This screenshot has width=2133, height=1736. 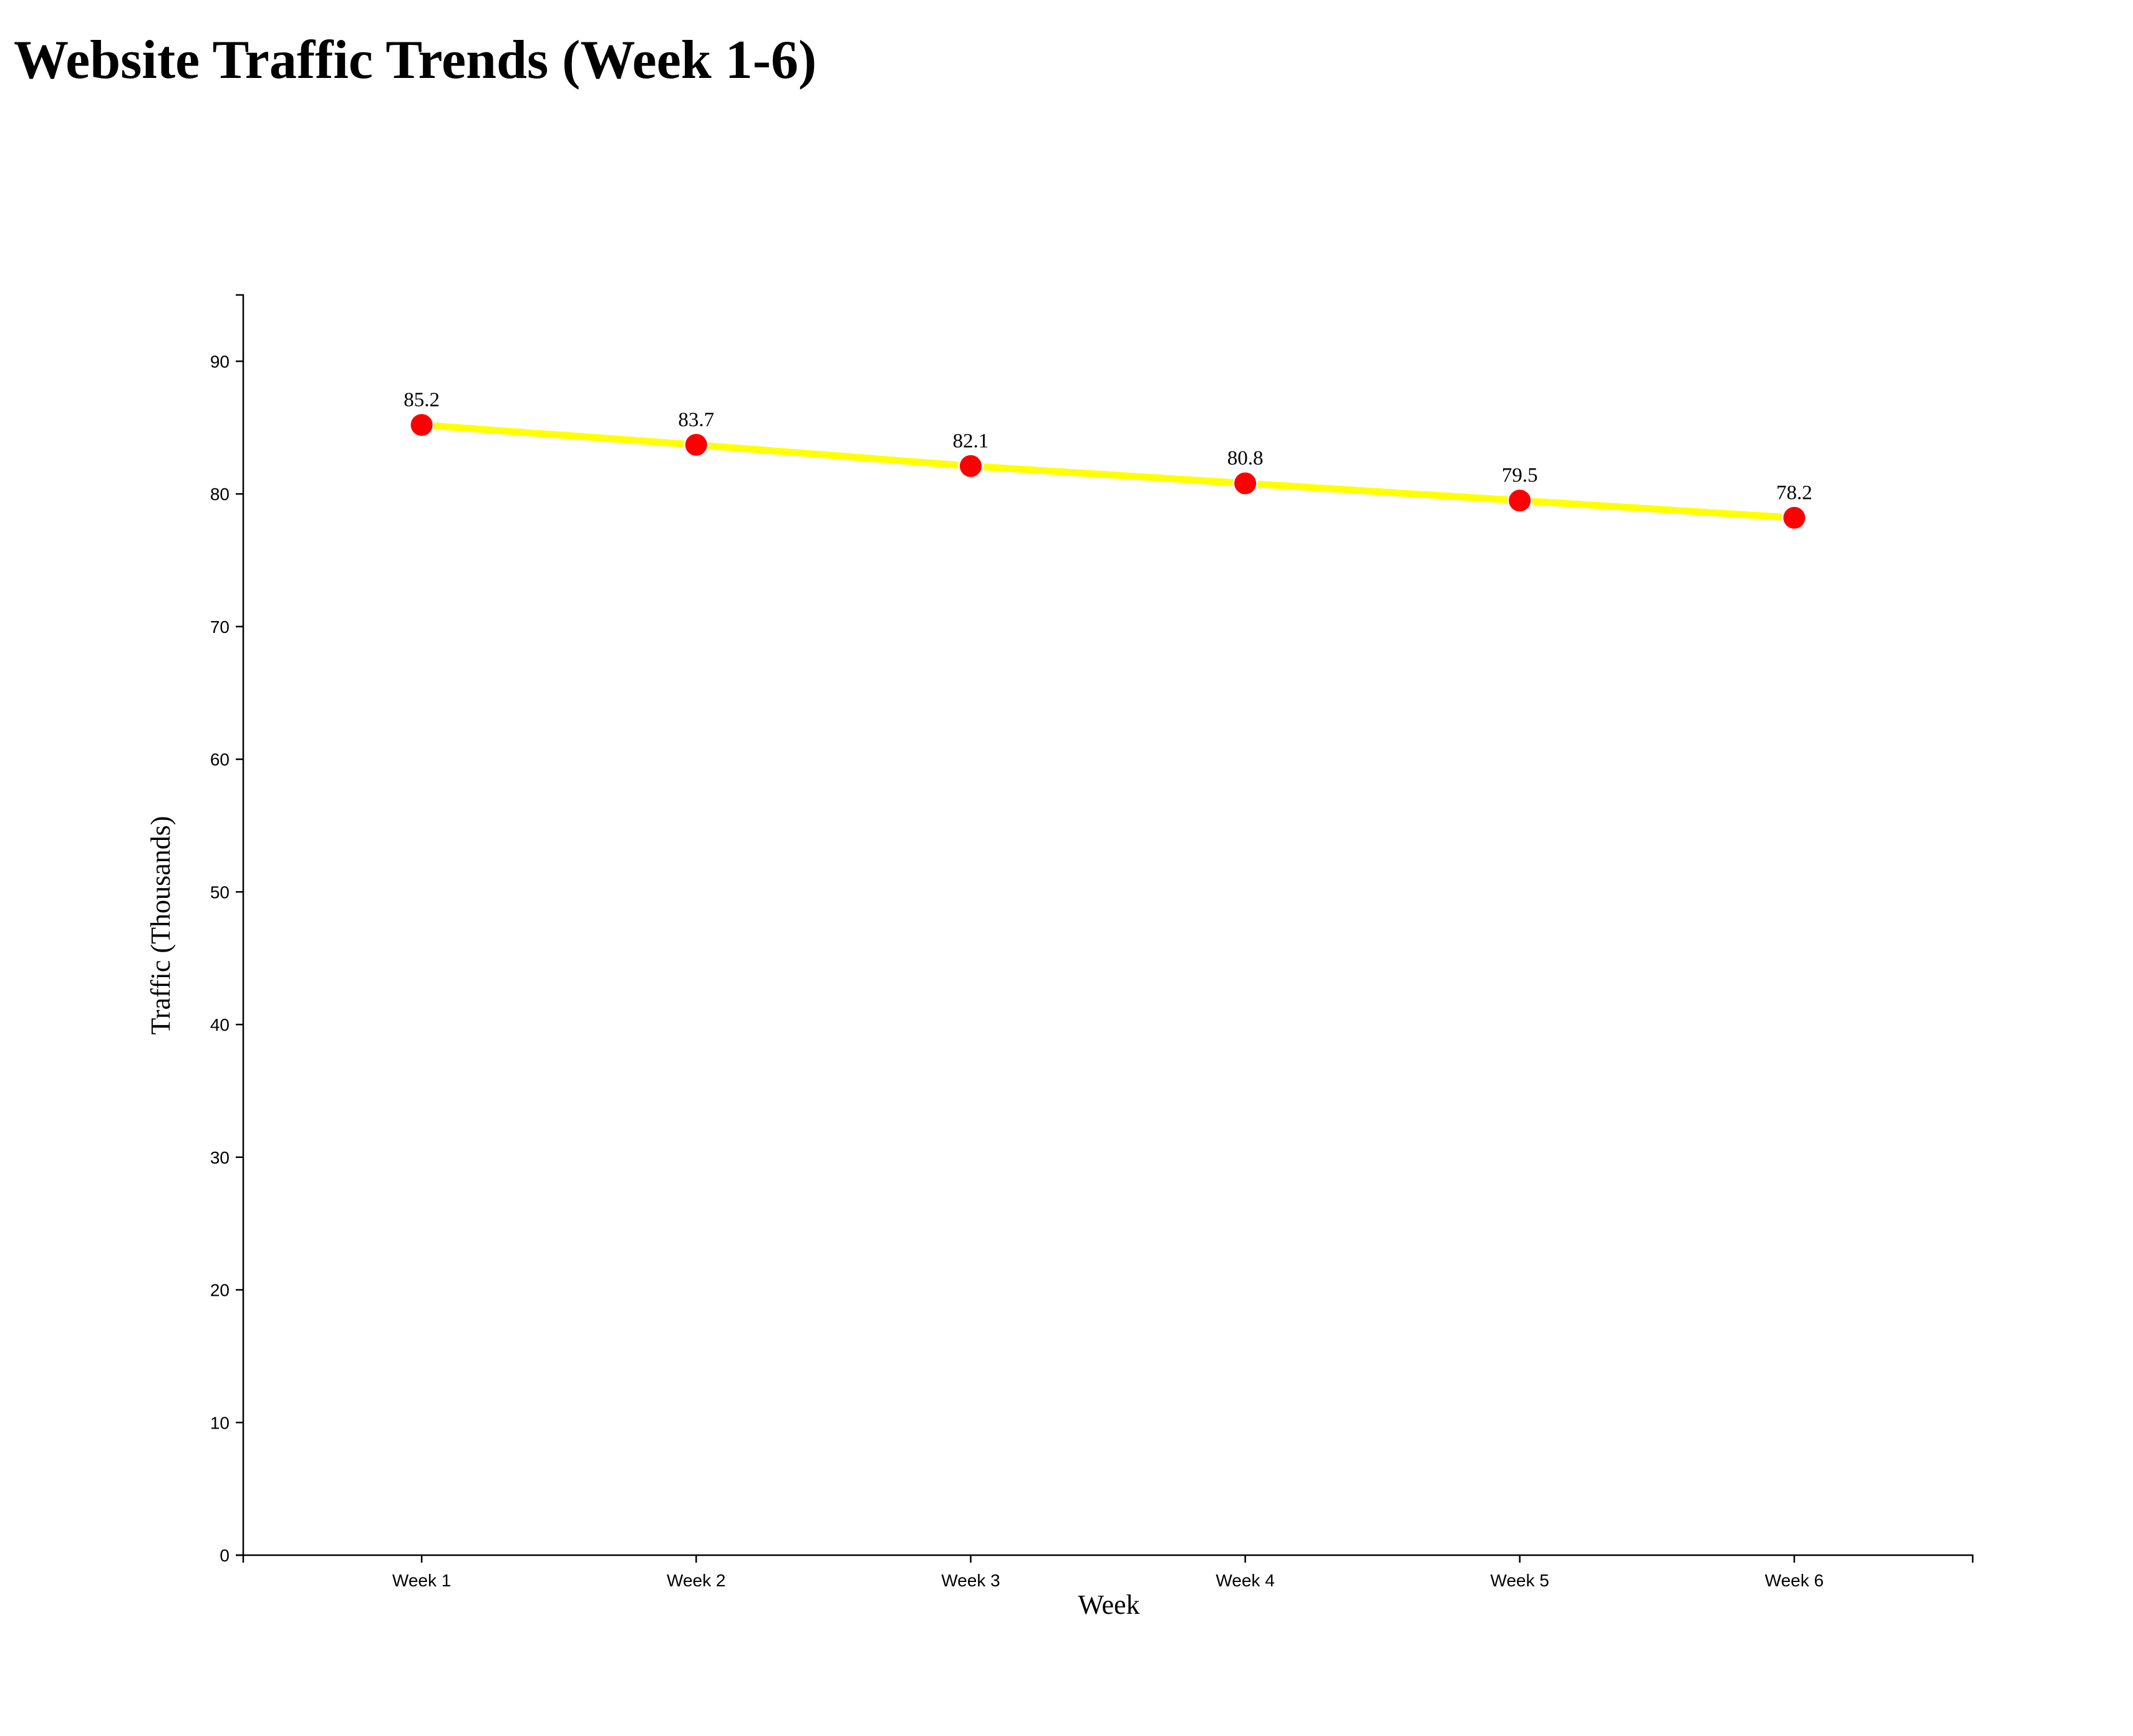 I want to click on data-label: 80.8, so click(x=1245, y=458).